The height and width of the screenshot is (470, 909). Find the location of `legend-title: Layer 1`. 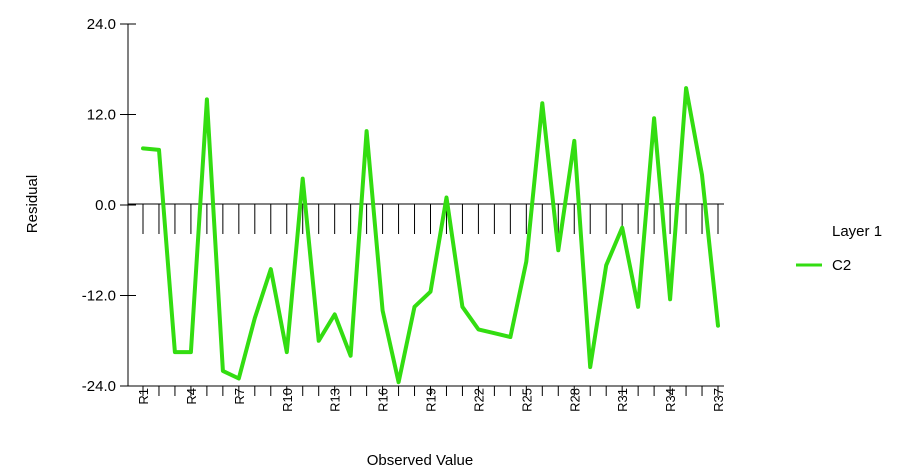

legend-title: Layer 1 is located at coordinates (857, 231).